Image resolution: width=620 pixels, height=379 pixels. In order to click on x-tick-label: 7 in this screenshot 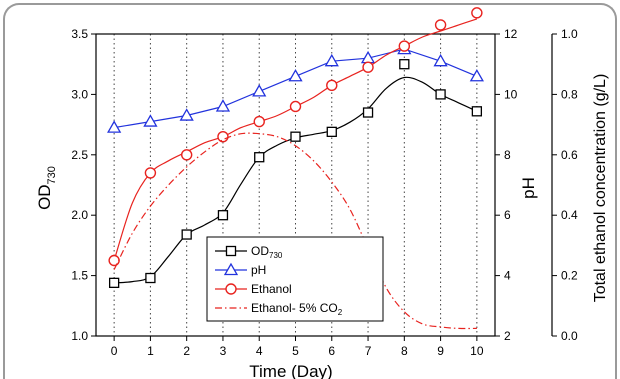, I will do `click(368, 351)`.